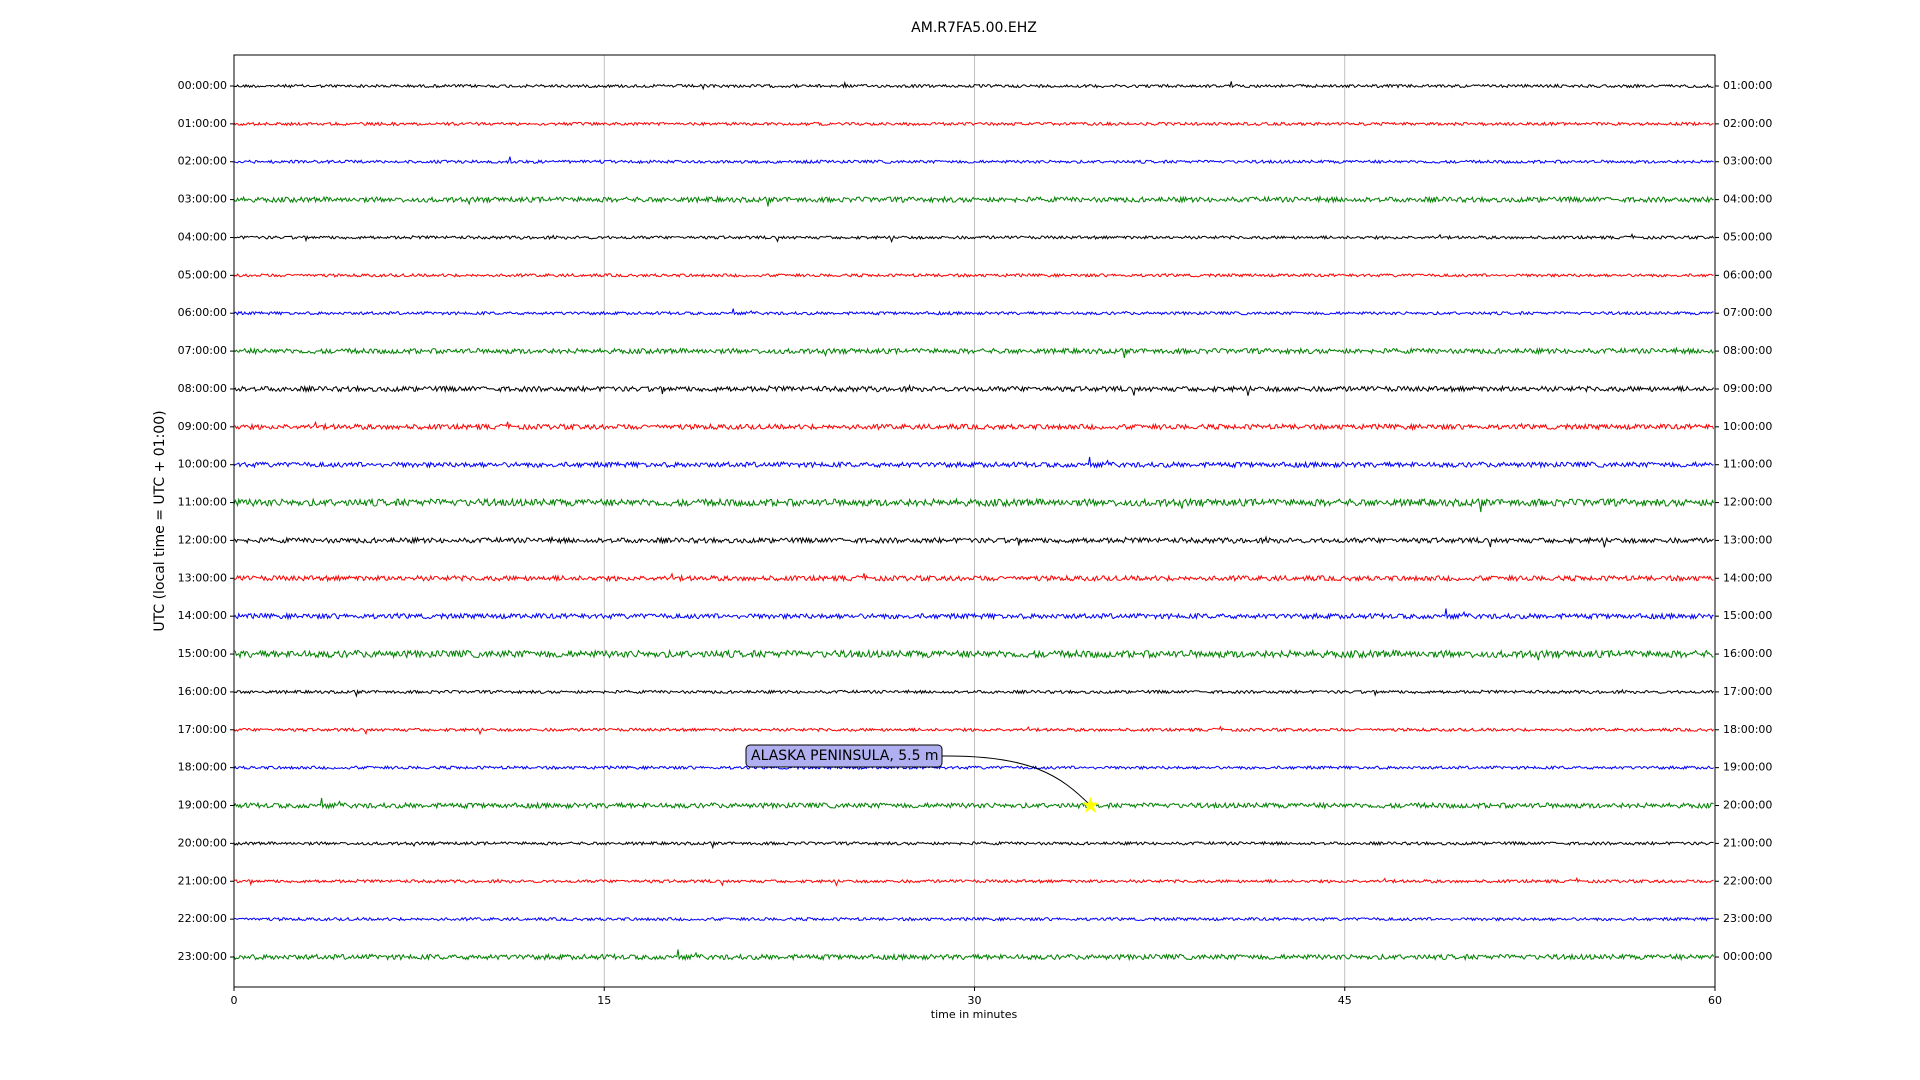 This screenshot has width=1920, height=1080. I want to click on y-tick-label: 04:00:00, so click(202, 236).